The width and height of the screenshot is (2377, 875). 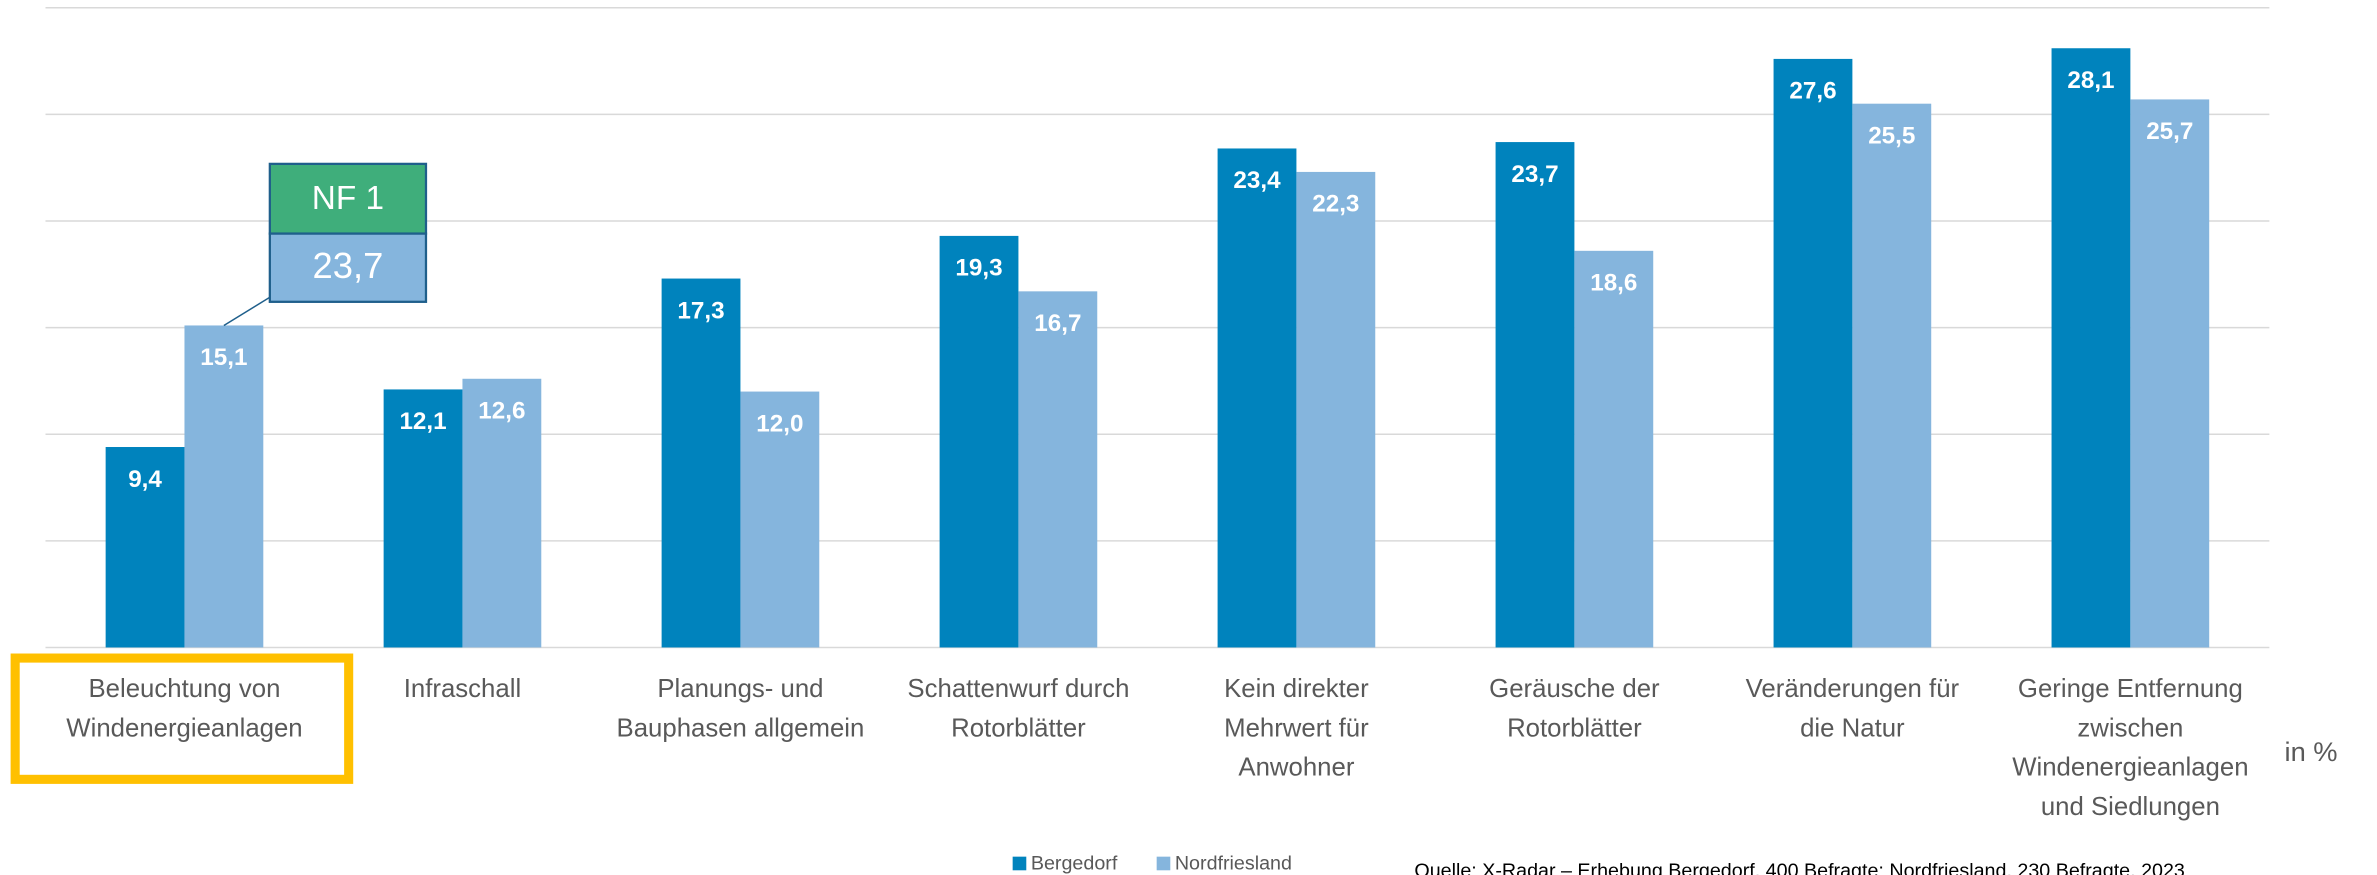 What do you see at coordinates (1296, 768) in the screenshot?
I see `x-tick-label-line: Anwohner` at bounding box center [1296, 768].